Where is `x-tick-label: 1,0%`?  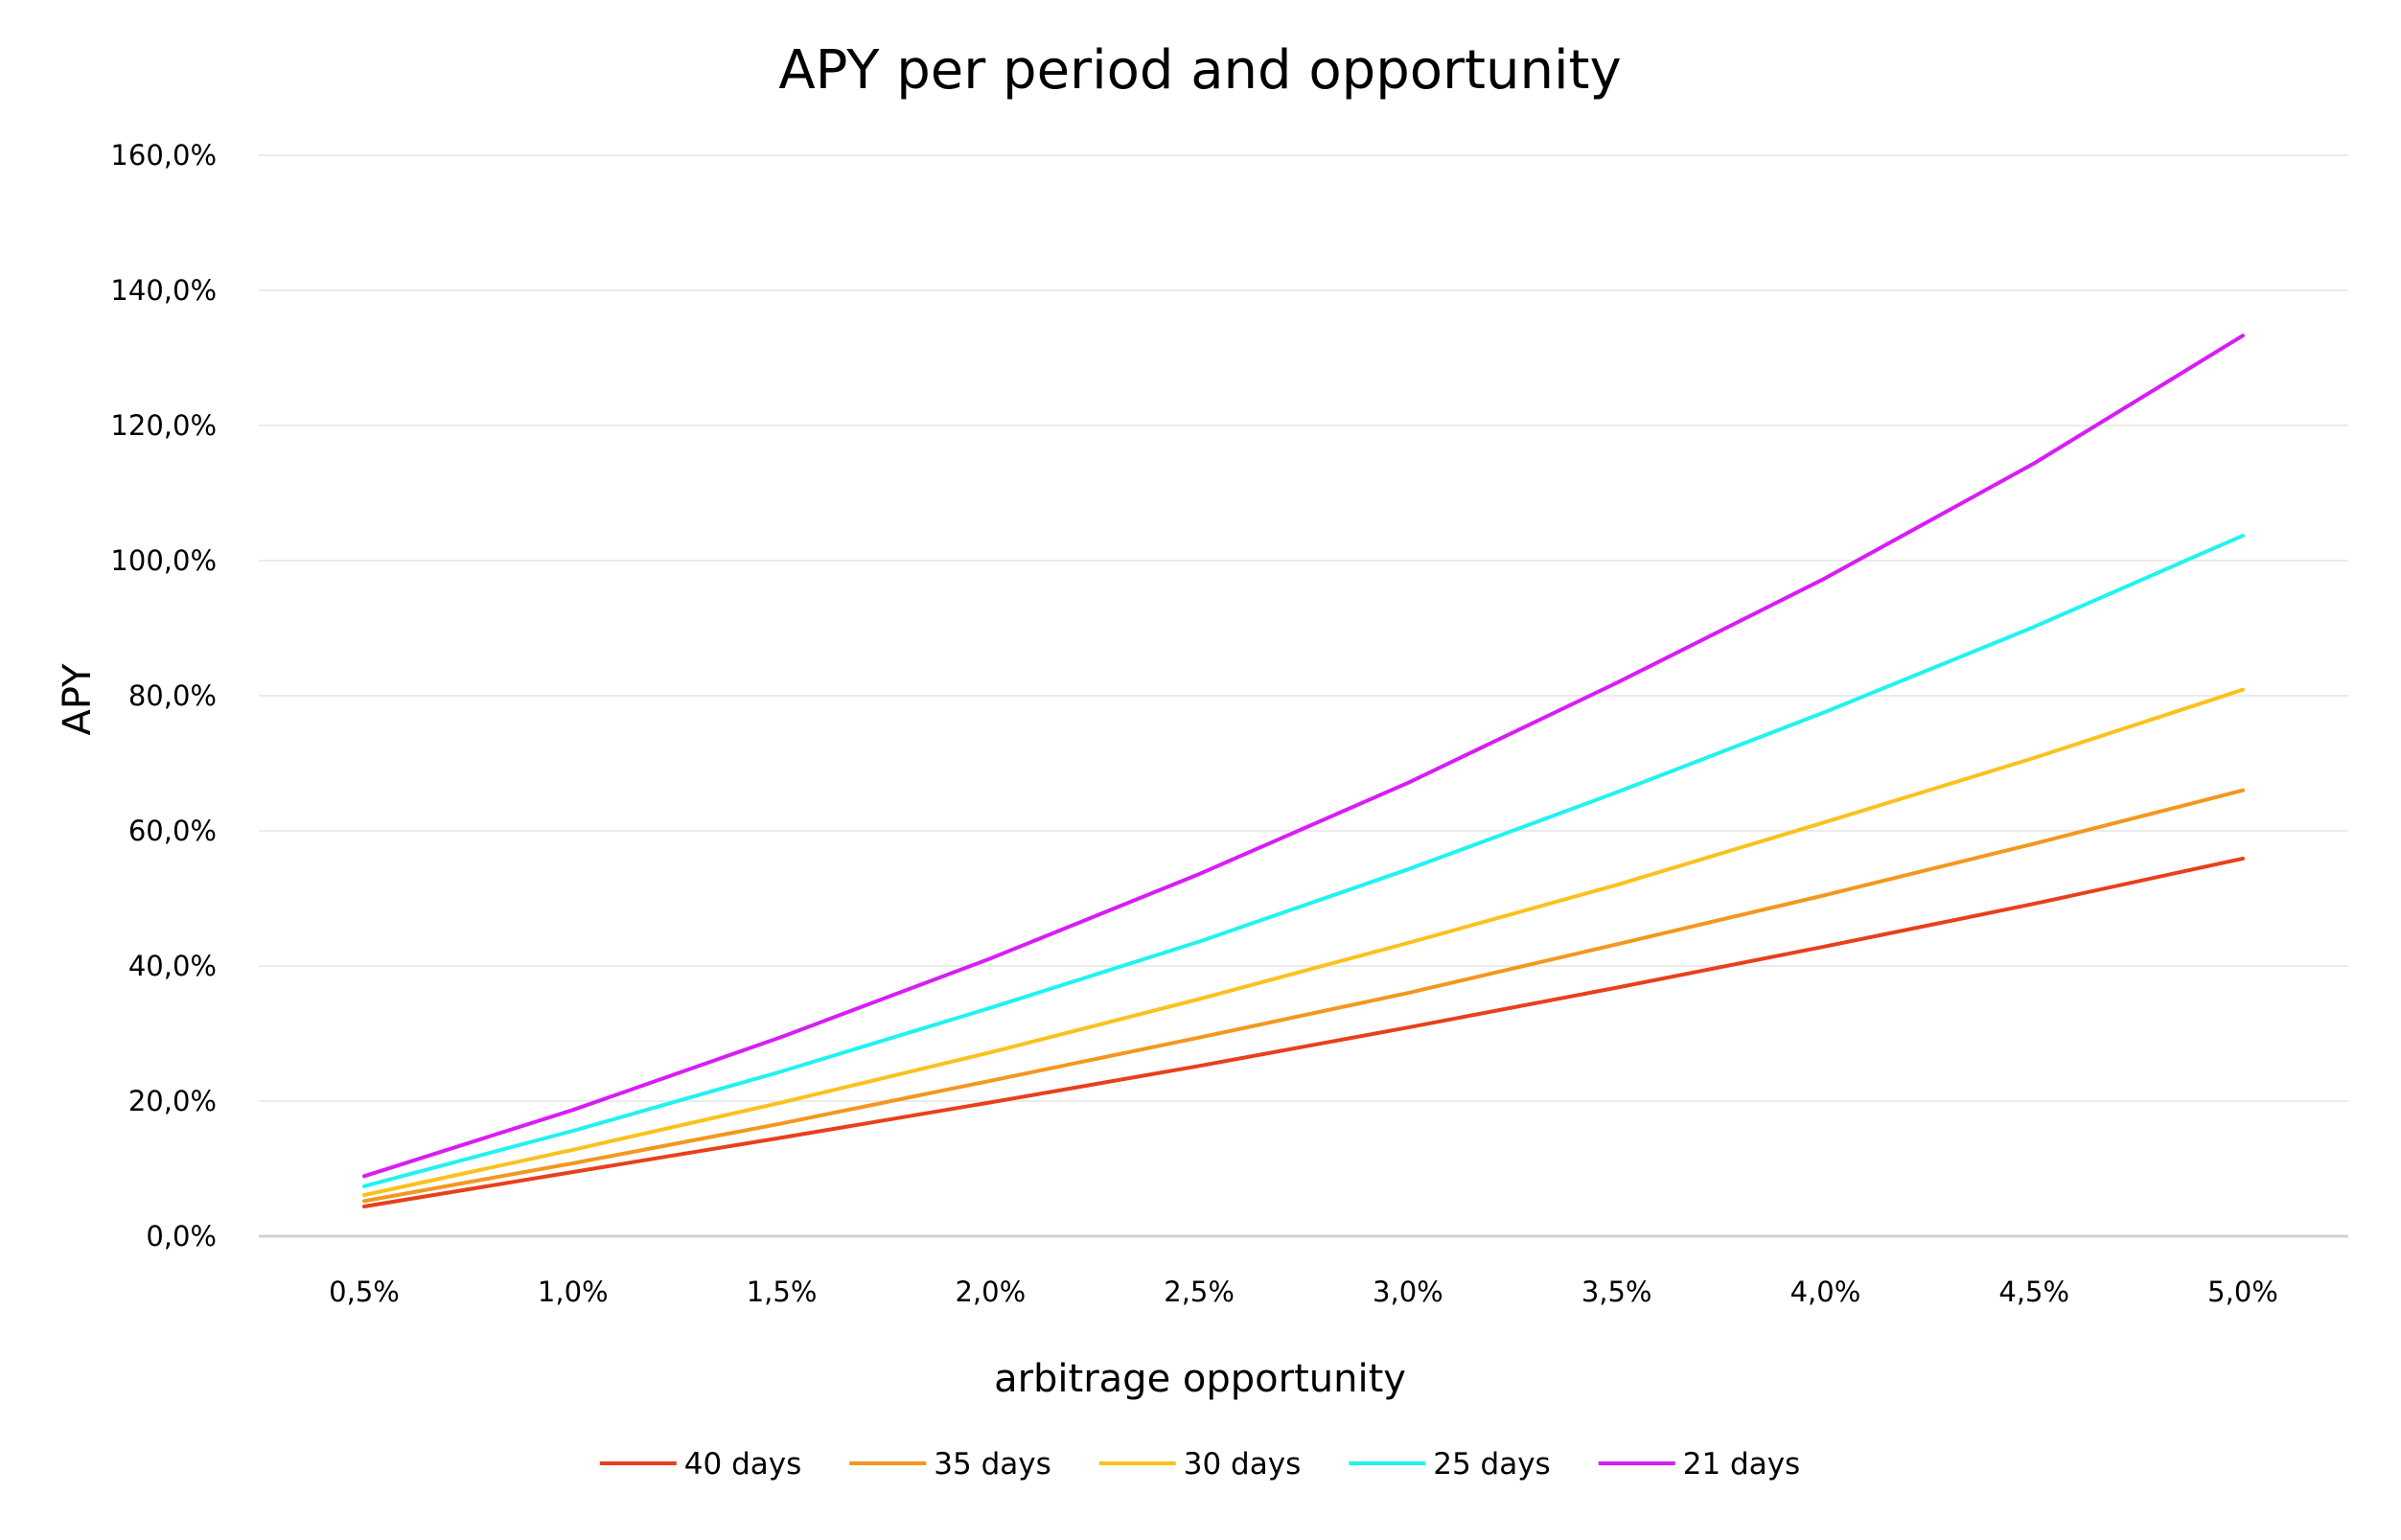 x-tick-label: 1,0% is located at coordinates (573, 1292).